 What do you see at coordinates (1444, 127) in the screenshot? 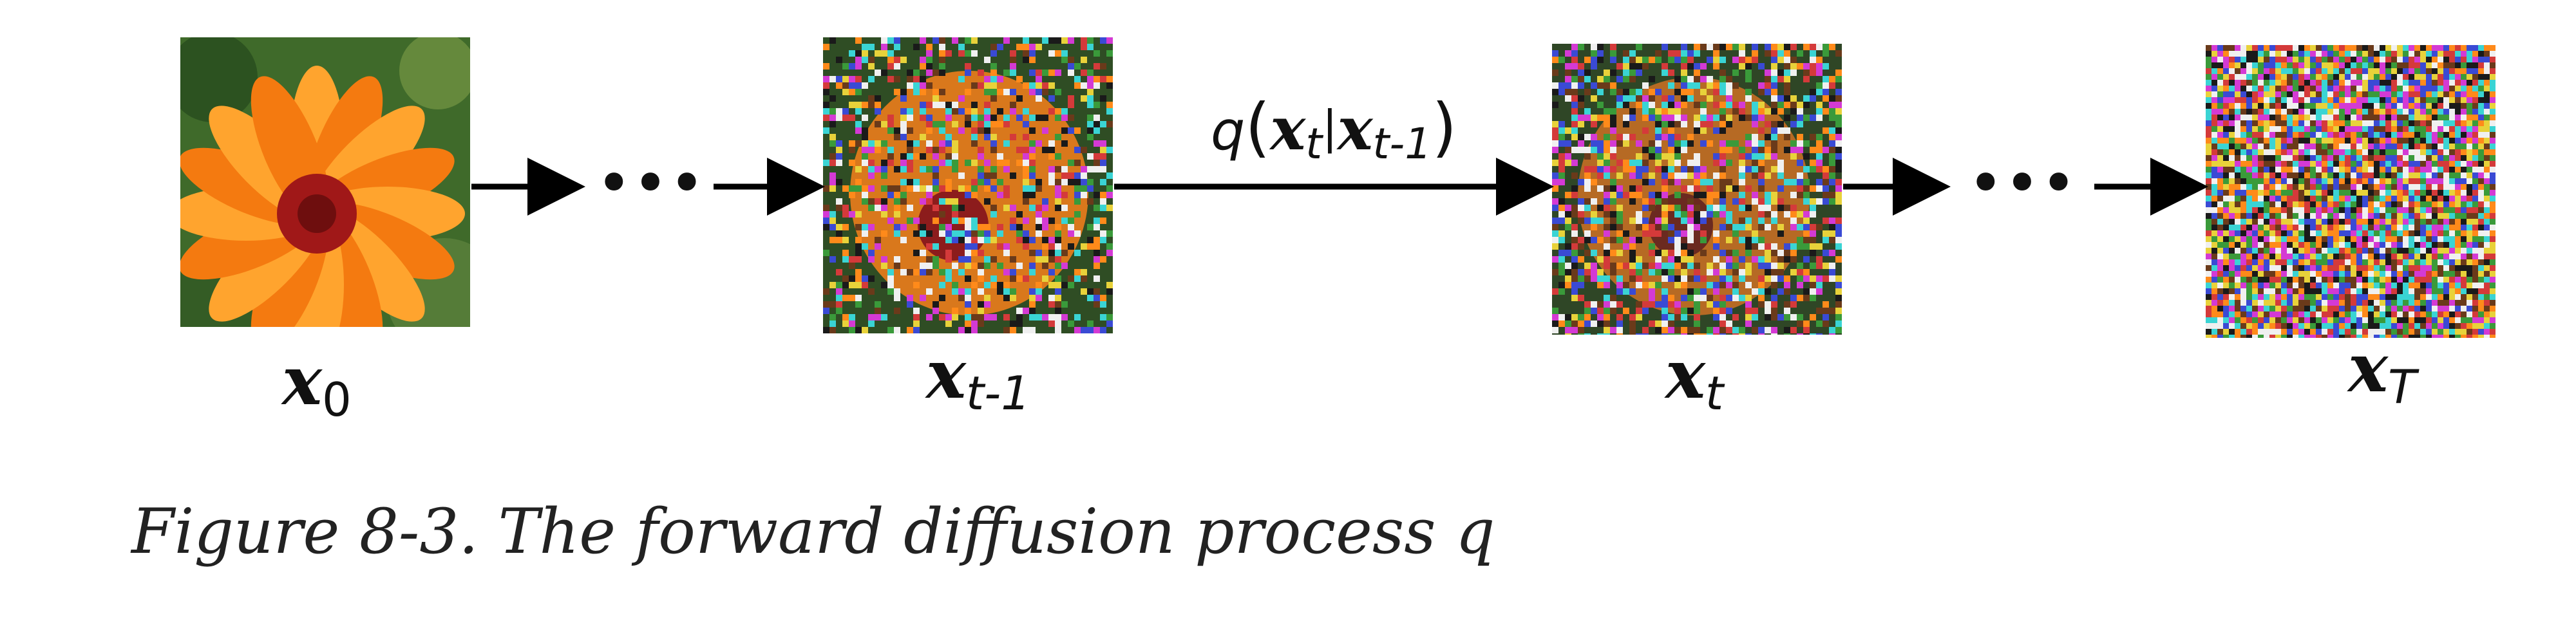
I see `transition-close-paren: )` at bounding box center [1444, 127].